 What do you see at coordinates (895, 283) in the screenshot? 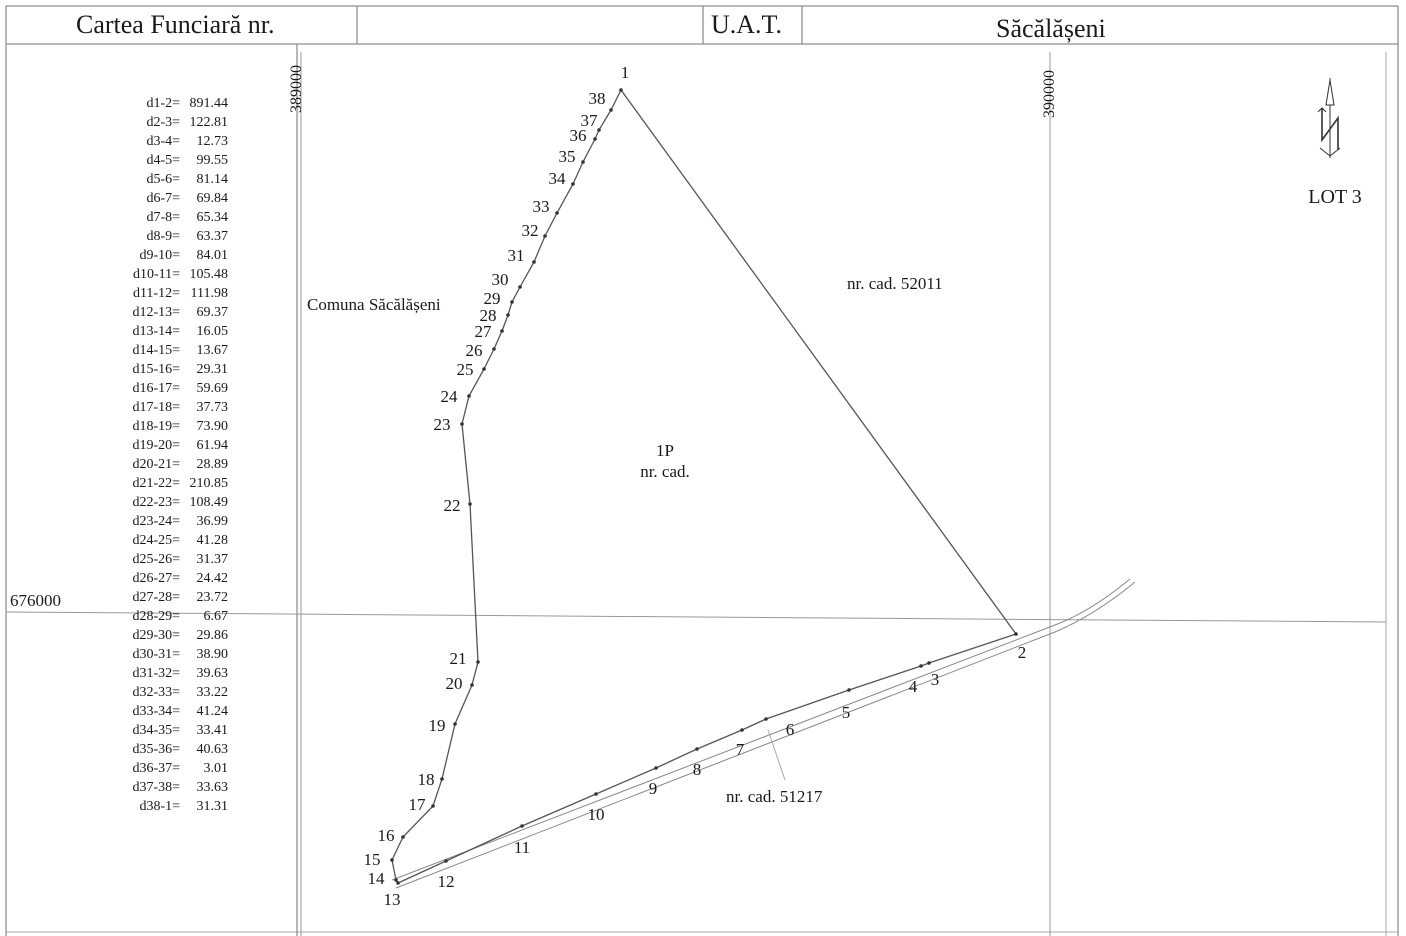
I see `neighbor-north-east: nr. cad. 52011` at bounding box center [895, 283].